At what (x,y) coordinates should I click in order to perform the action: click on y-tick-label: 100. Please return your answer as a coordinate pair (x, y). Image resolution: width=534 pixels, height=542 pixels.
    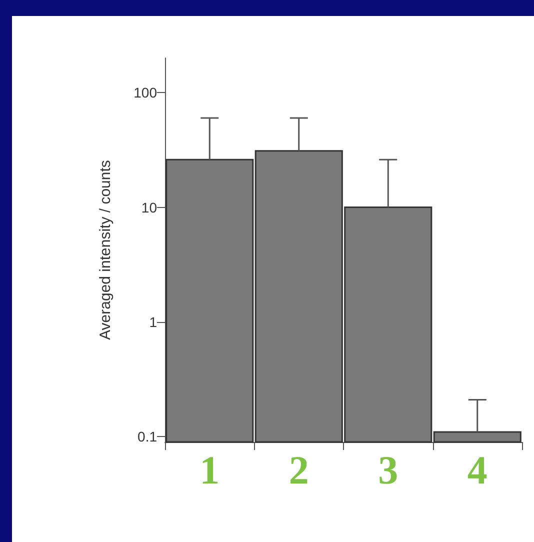
    Looking at the image, I should click on (146, 92).